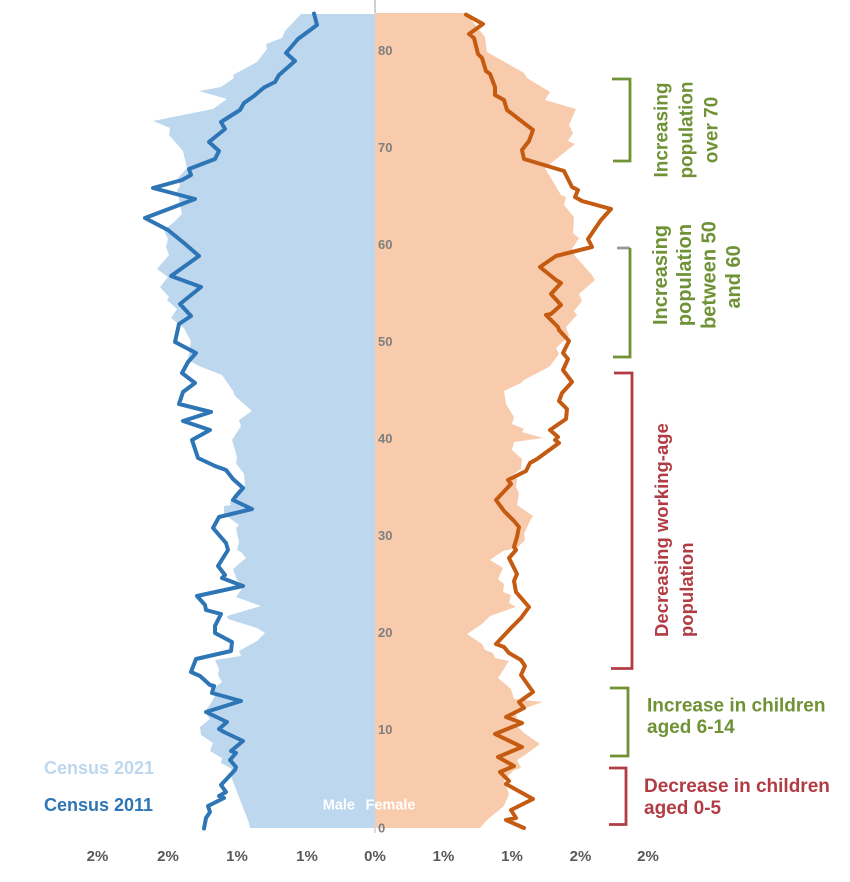 The image size is (850, 882). Describe the element at coordinates (691, 727) in the screenshot. I see `svg-text: aged 6-14` at that location.